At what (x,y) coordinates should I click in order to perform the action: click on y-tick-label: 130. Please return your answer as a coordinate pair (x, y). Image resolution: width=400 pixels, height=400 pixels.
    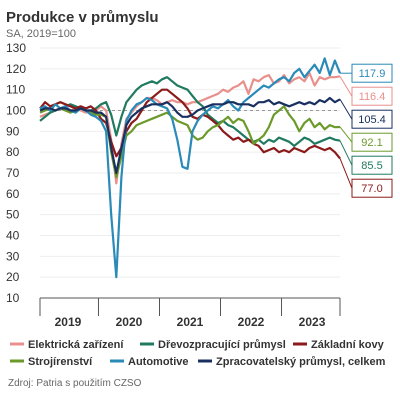
    Looking at the image, I should click on (16, 48).